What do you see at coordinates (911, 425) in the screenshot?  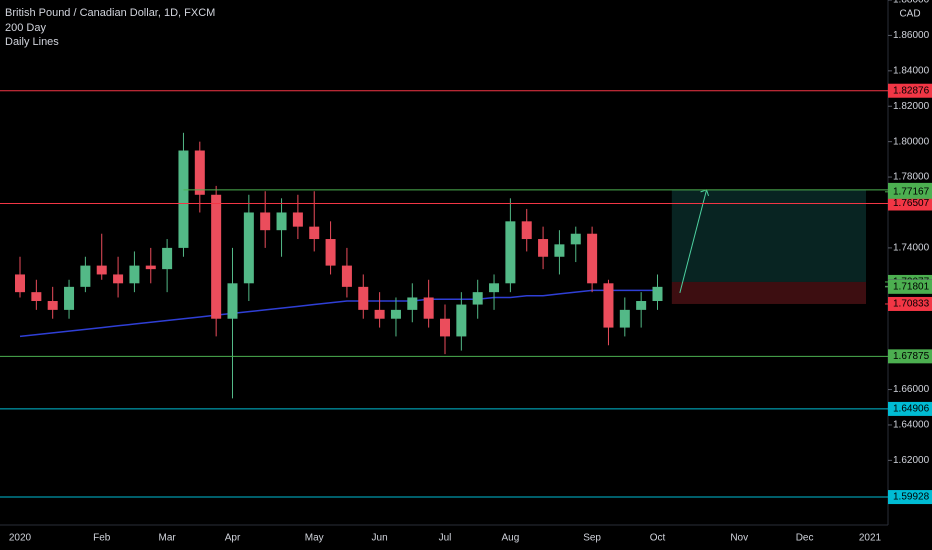 I see `y-tick-label: 1.64000` at bounding box center [911, 425].